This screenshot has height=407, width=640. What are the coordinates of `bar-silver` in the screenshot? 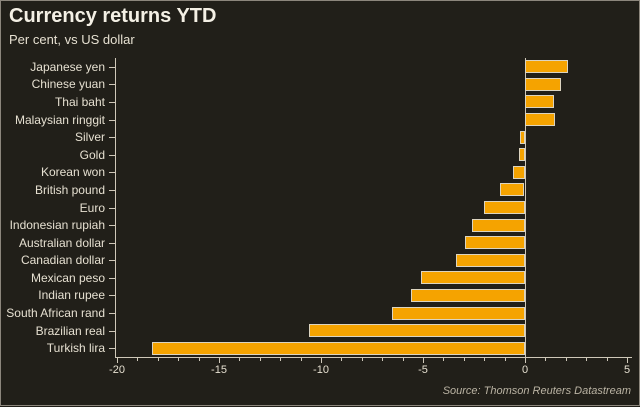 It's located at (522, 137).